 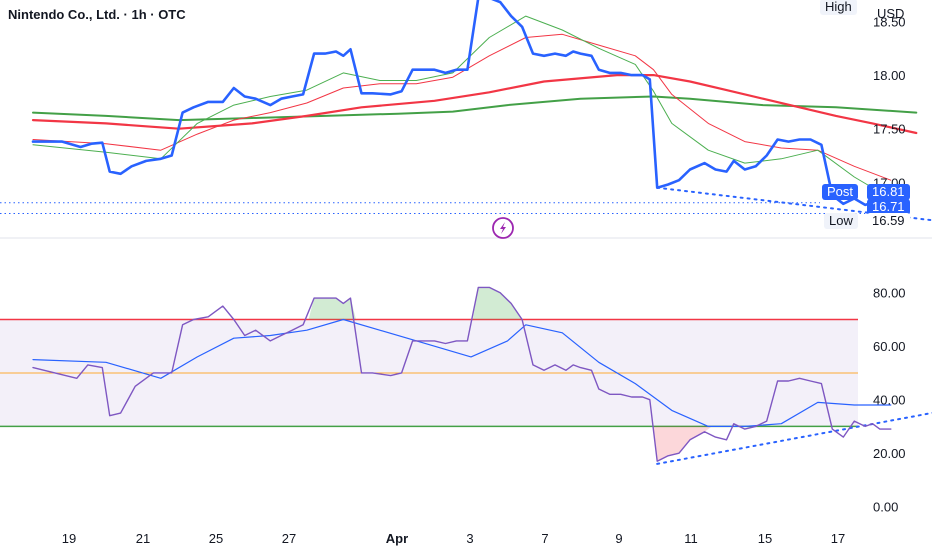 I want to click on time-tick-label: Apr, so click(x=397, y=538).